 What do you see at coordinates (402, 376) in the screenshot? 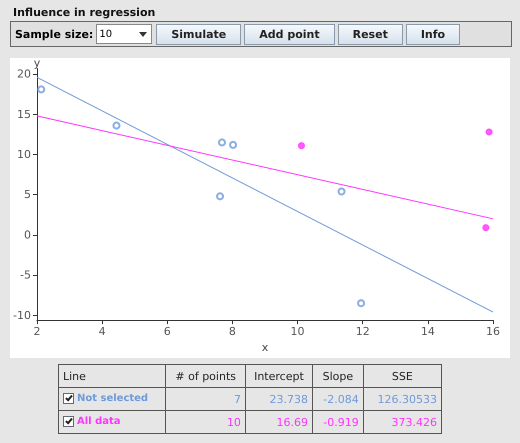
I see `text: SSE` at bounding box center [402, 376].